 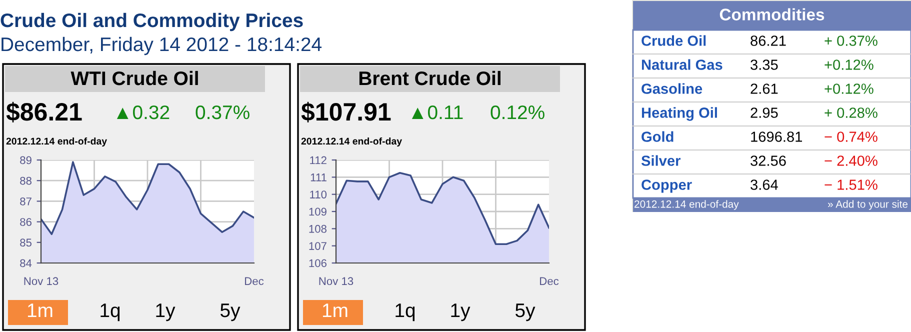 What do you see at coordinates (26, 222) in the screenshot?
I see `y-tick-label: 86` at bounding box center [26, 222].